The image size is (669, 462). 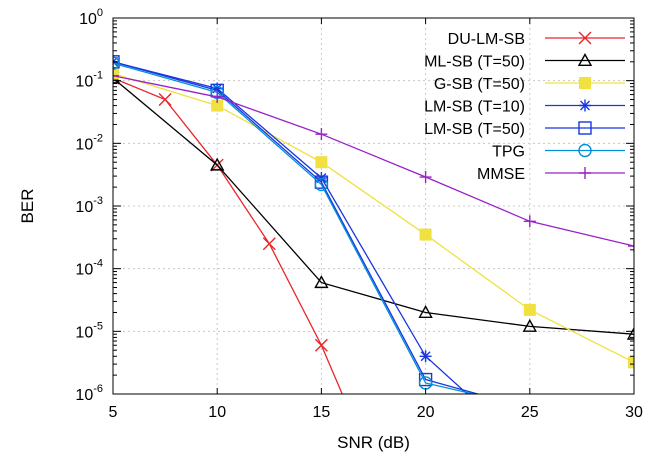 I want to click on legend-label: LM-SB (T=10), so click(x=474, y=107).